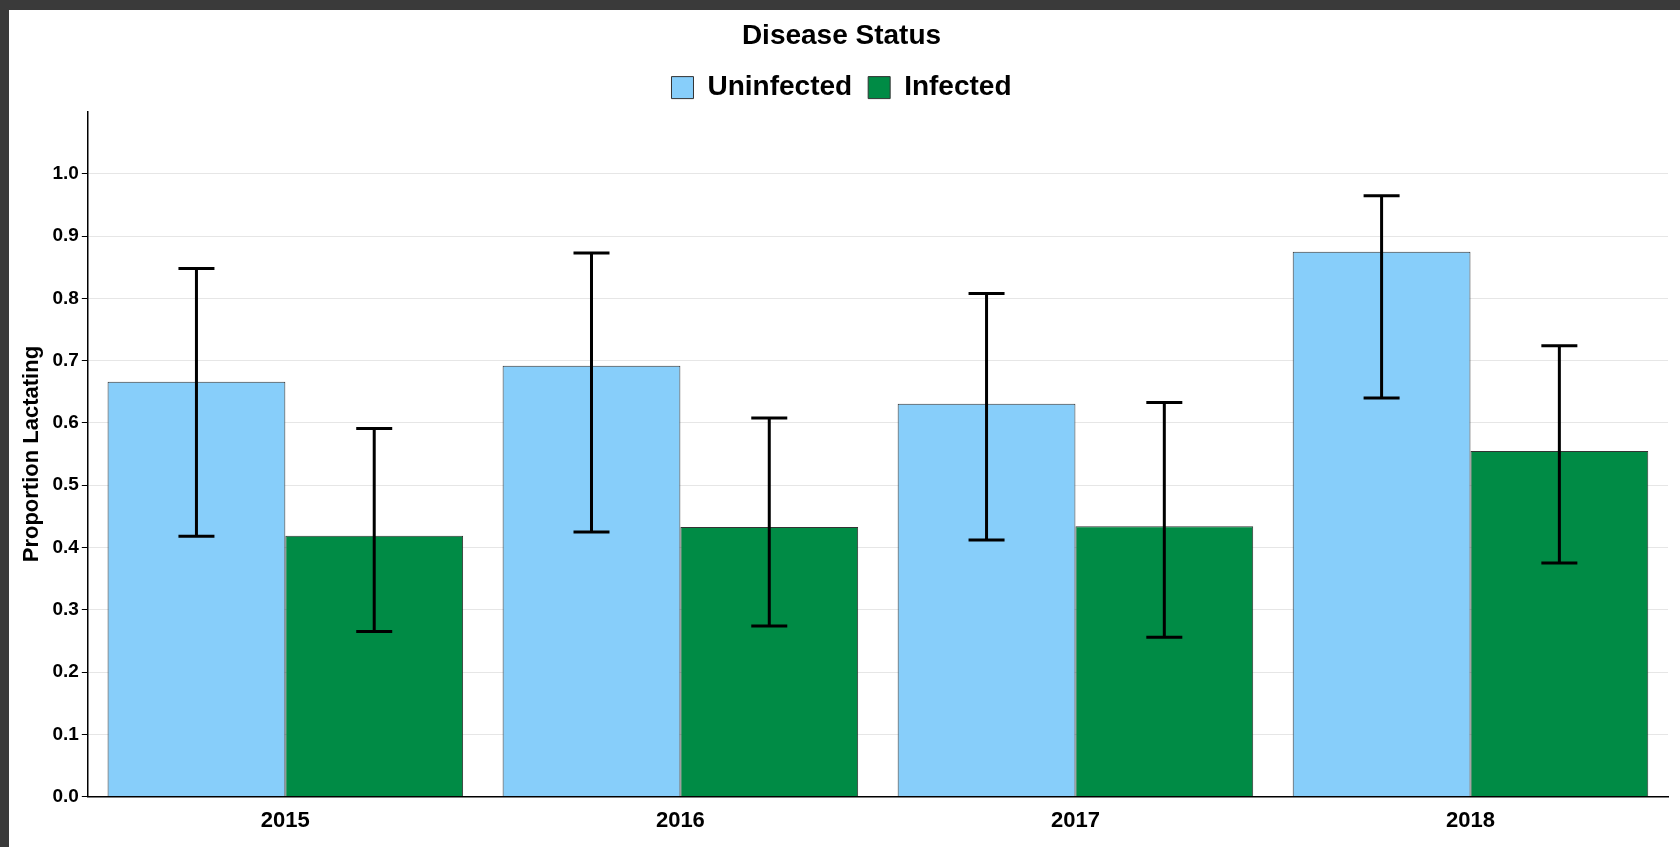  What do you see at coordinates (66, 733) in the screenshot?
I see `y-tick-label: 0.1` at bounding box center [66, 733].